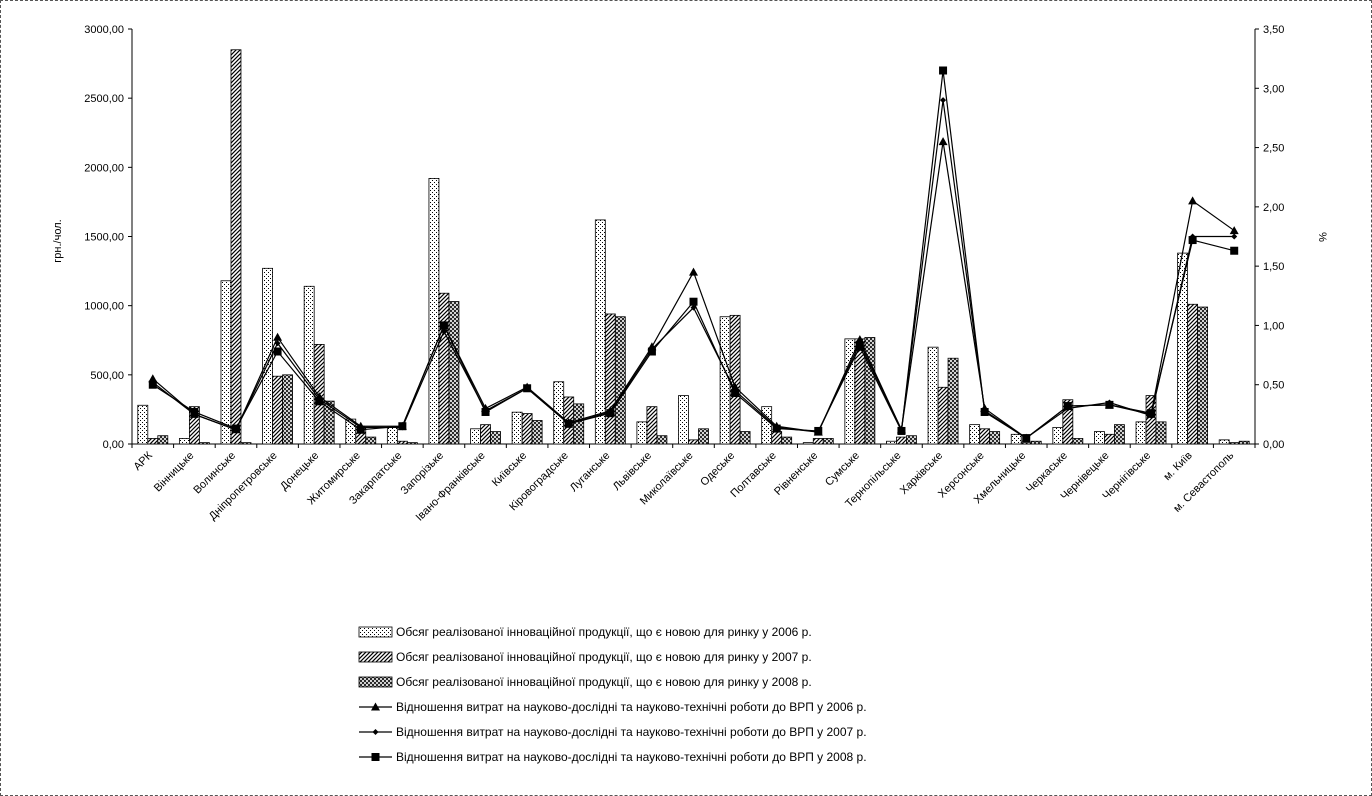 This screenshot has height=796, width=1372. I want to click on y-left-tick-label: 1500,00, so click(104, 238).